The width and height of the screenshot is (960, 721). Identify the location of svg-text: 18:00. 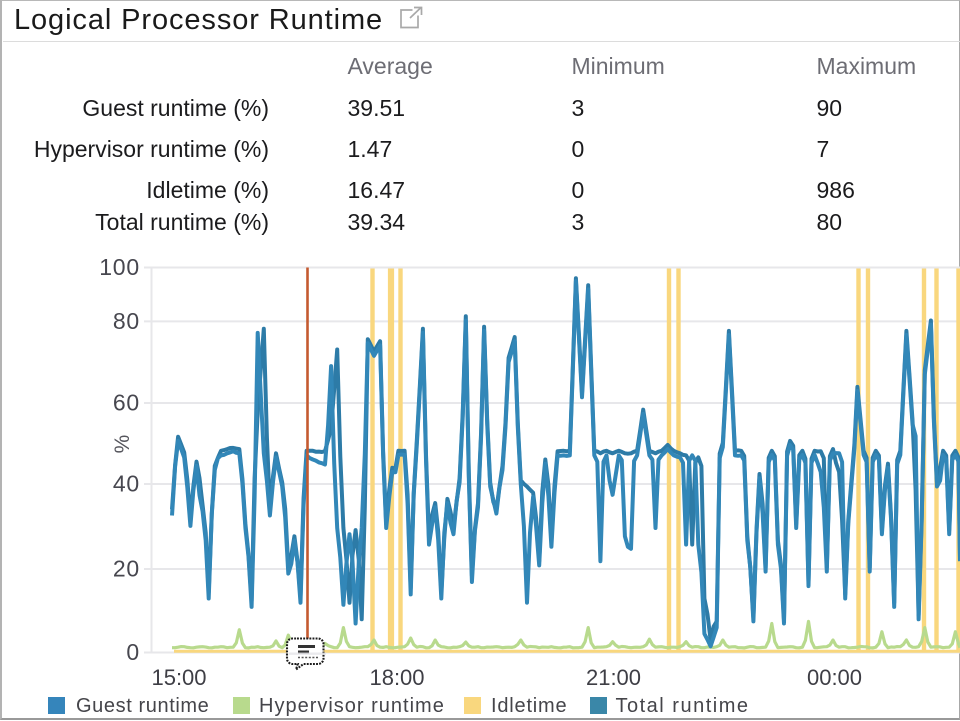
(396, 677).